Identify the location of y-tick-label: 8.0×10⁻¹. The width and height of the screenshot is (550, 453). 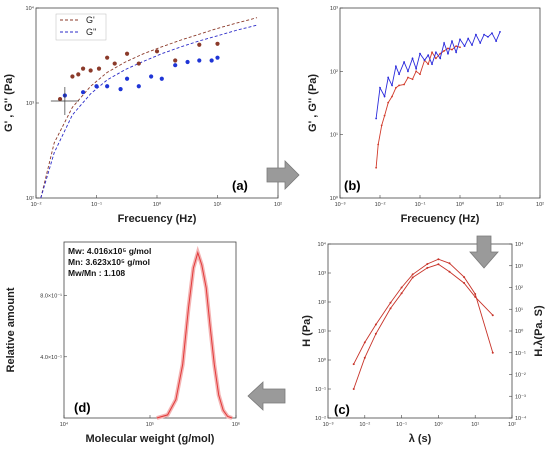
(51, 297).